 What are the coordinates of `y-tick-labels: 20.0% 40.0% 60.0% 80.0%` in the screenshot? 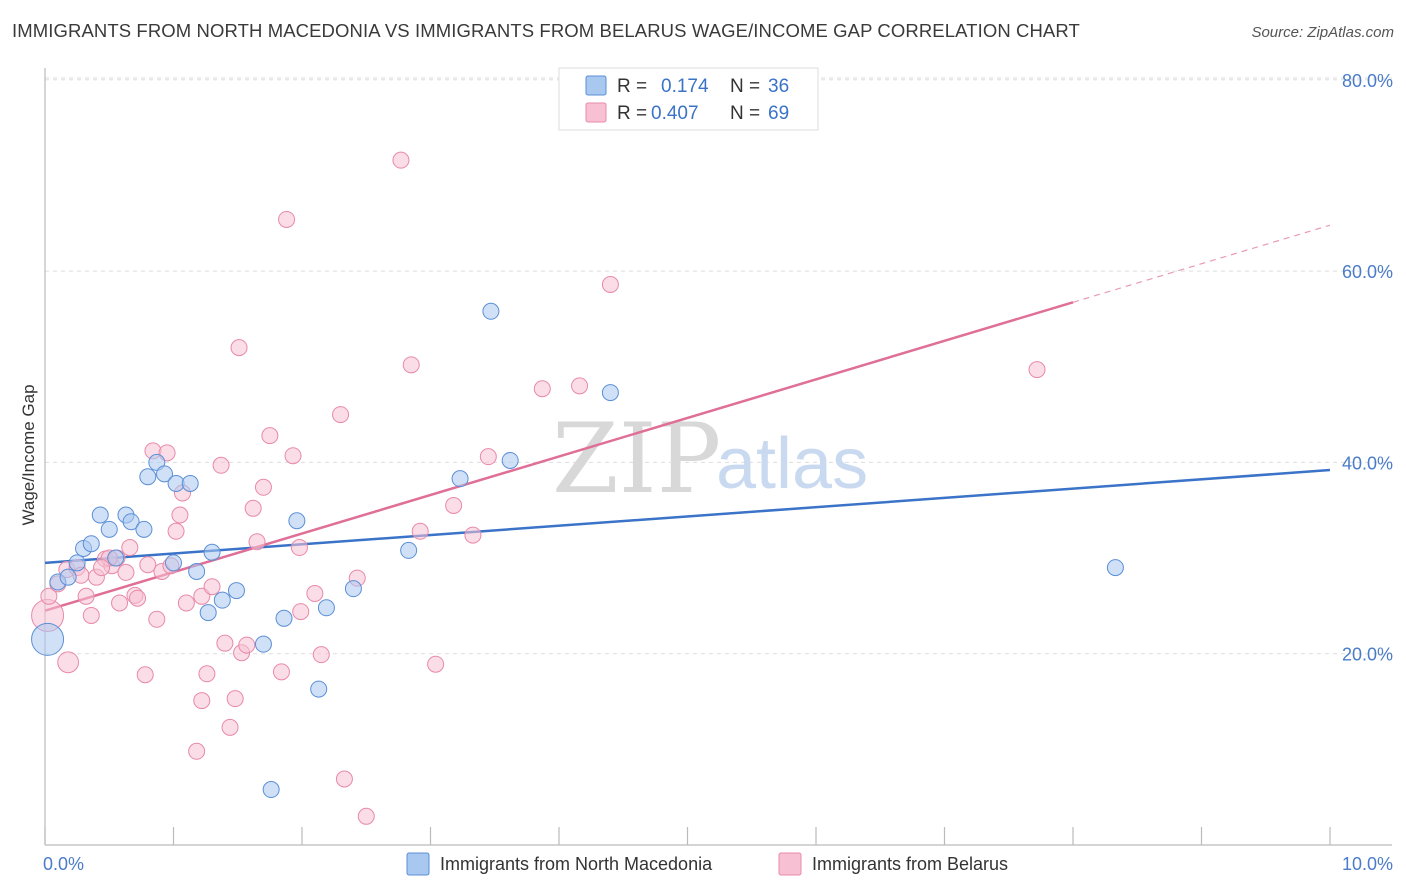 It's located at (1367, 368).